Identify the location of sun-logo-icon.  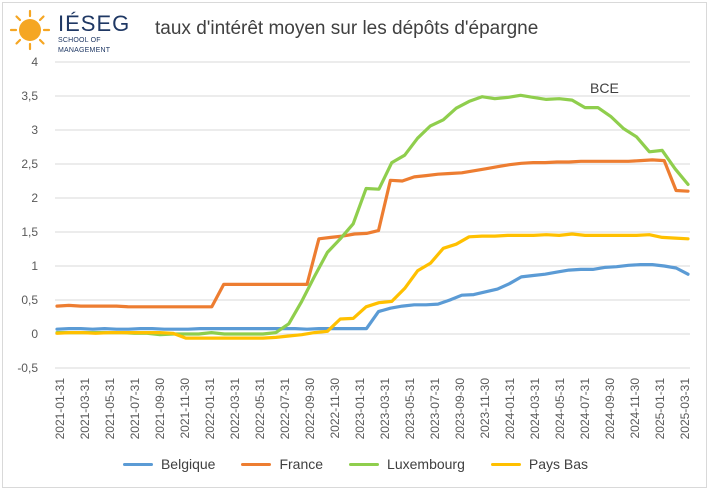
(30, 30).